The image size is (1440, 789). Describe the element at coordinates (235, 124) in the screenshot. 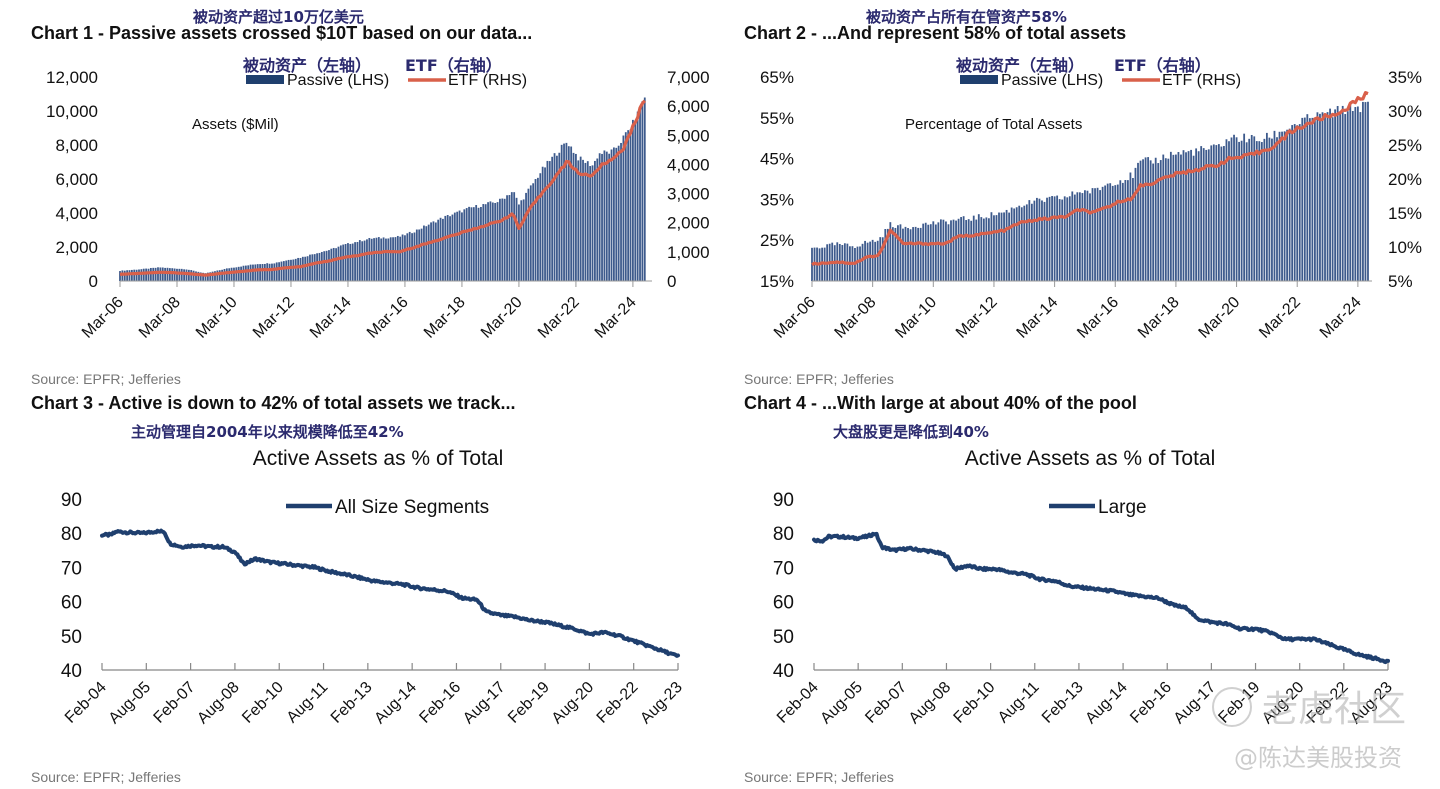

I see `axis-annotation: Assets ($Mil)` at that location.